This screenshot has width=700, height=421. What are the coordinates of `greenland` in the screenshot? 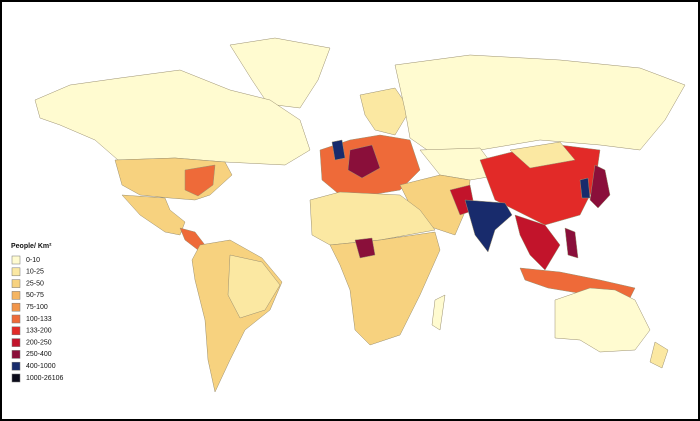 It's located at (280, 73).